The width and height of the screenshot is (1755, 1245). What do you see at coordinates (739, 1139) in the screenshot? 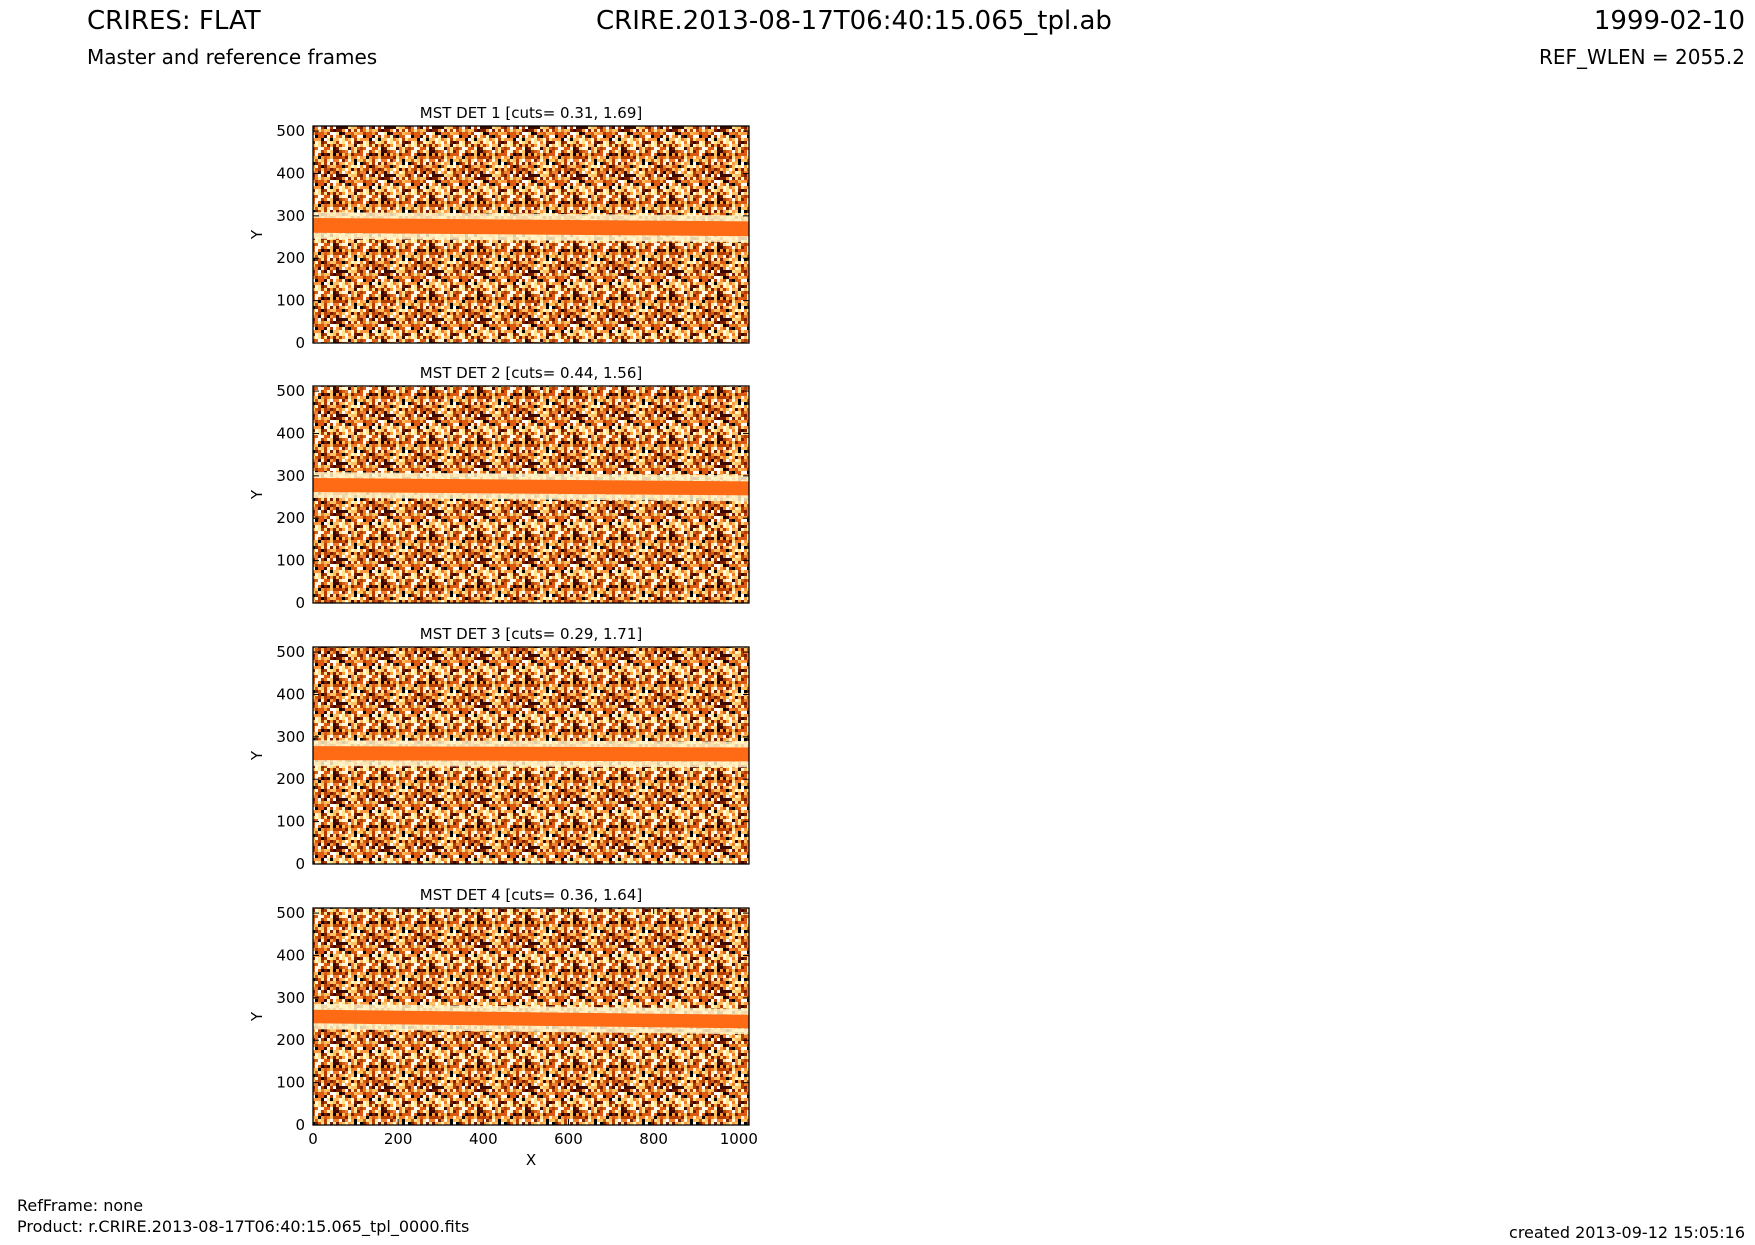
I see `x-tick-label: 1000` at bounding box center [739, 1139].